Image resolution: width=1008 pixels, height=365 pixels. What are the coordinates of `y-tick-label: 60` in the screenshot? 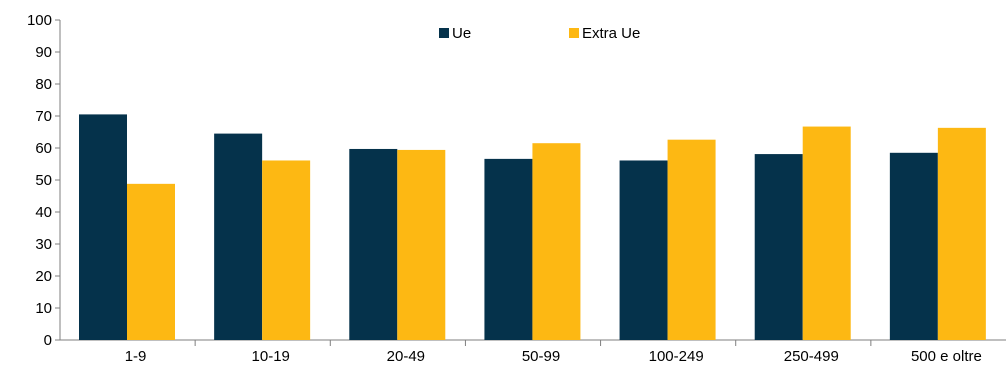 It's located at (43, 148).